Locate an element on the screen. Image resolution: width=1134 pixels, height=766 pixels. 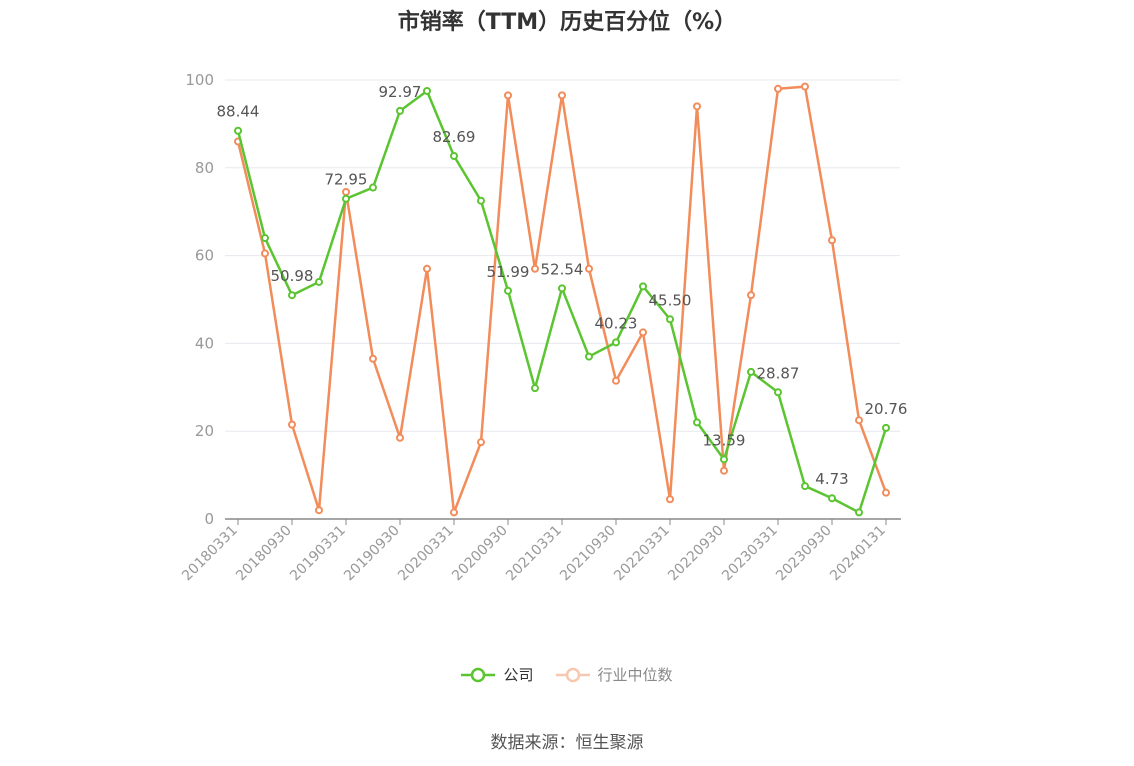
y-tick-label: 20 is located at coordinates (204, 431).